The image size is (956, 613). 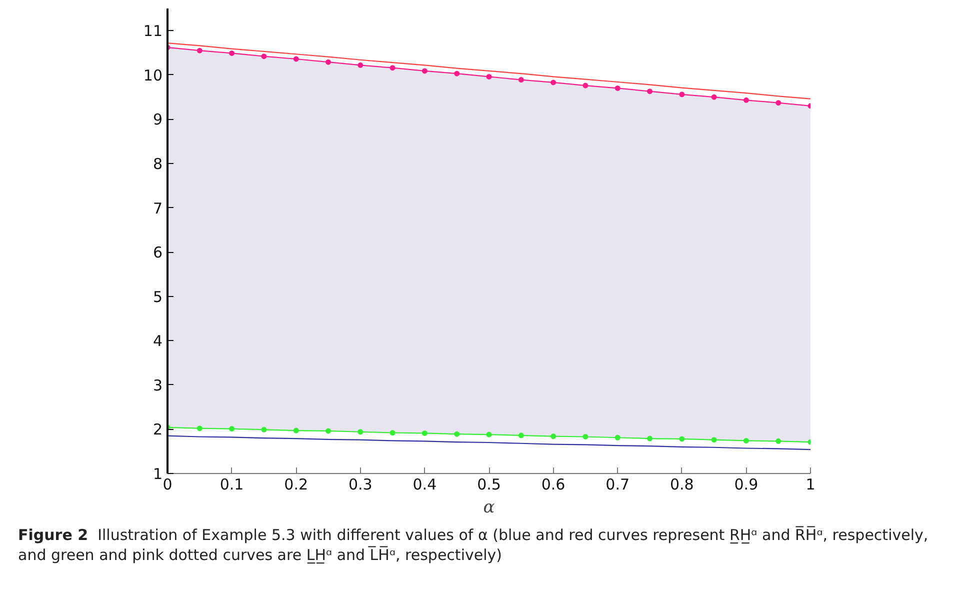 I want to click on y-tick-label: 7, so click(x=157, y=208).